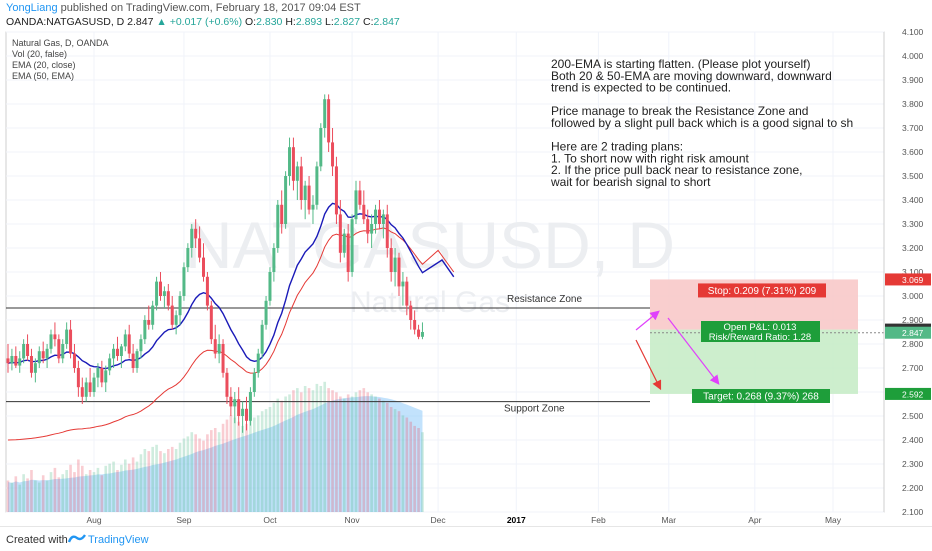 This screenshot has width=932, height=551. What do you see at coordinates (913, 394) in the screenshot?
I see `target-price-tag: 2.592` at bounding box center [913, 394].